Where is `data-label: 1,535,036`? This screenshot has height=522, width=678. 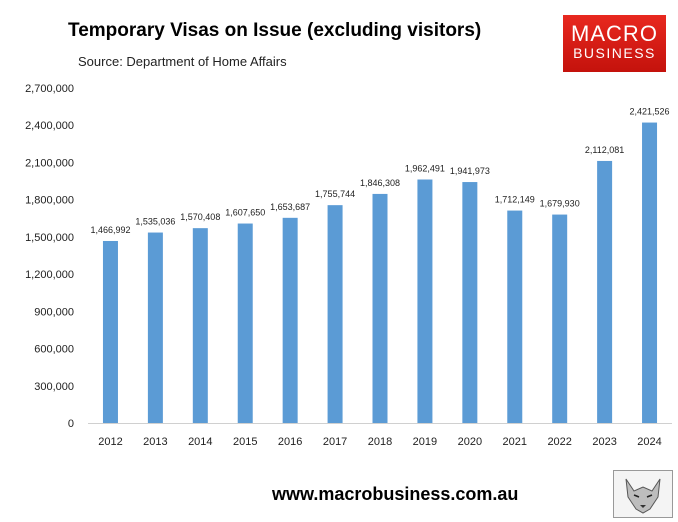
data-label: 1,535,036 is located at coordinates (155, 222).